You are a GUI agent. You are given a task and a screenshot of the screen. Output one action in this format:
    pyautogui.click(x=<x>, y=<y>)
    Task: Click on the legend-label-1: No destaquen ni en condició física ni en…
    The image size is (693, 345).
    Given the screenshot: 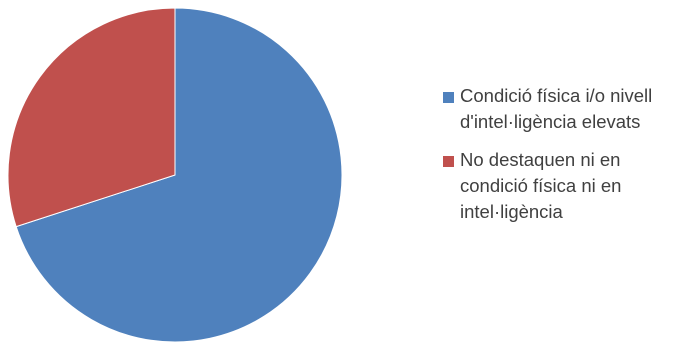 What is the action you would take?
    pyautogui.click(x=541, y=185)
    